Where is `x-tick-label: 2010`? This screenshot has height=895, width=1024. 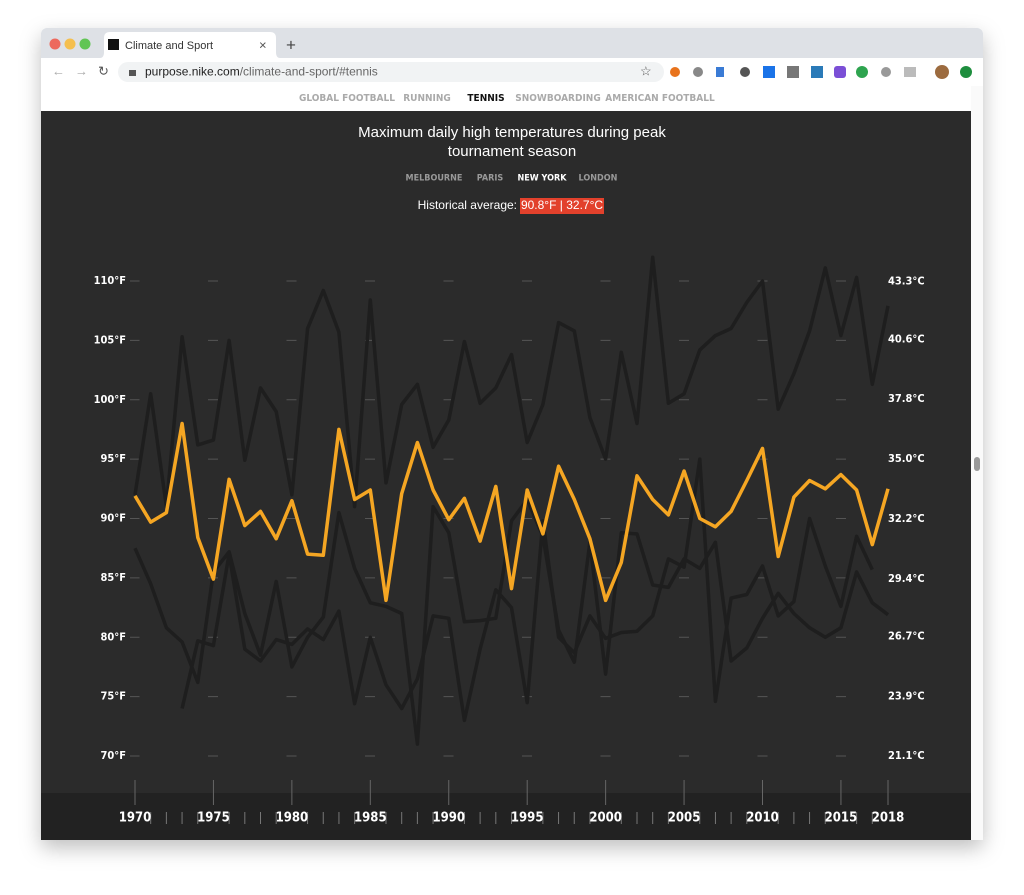
x-tick-label: 2010 is located at coordinates (762, 818).